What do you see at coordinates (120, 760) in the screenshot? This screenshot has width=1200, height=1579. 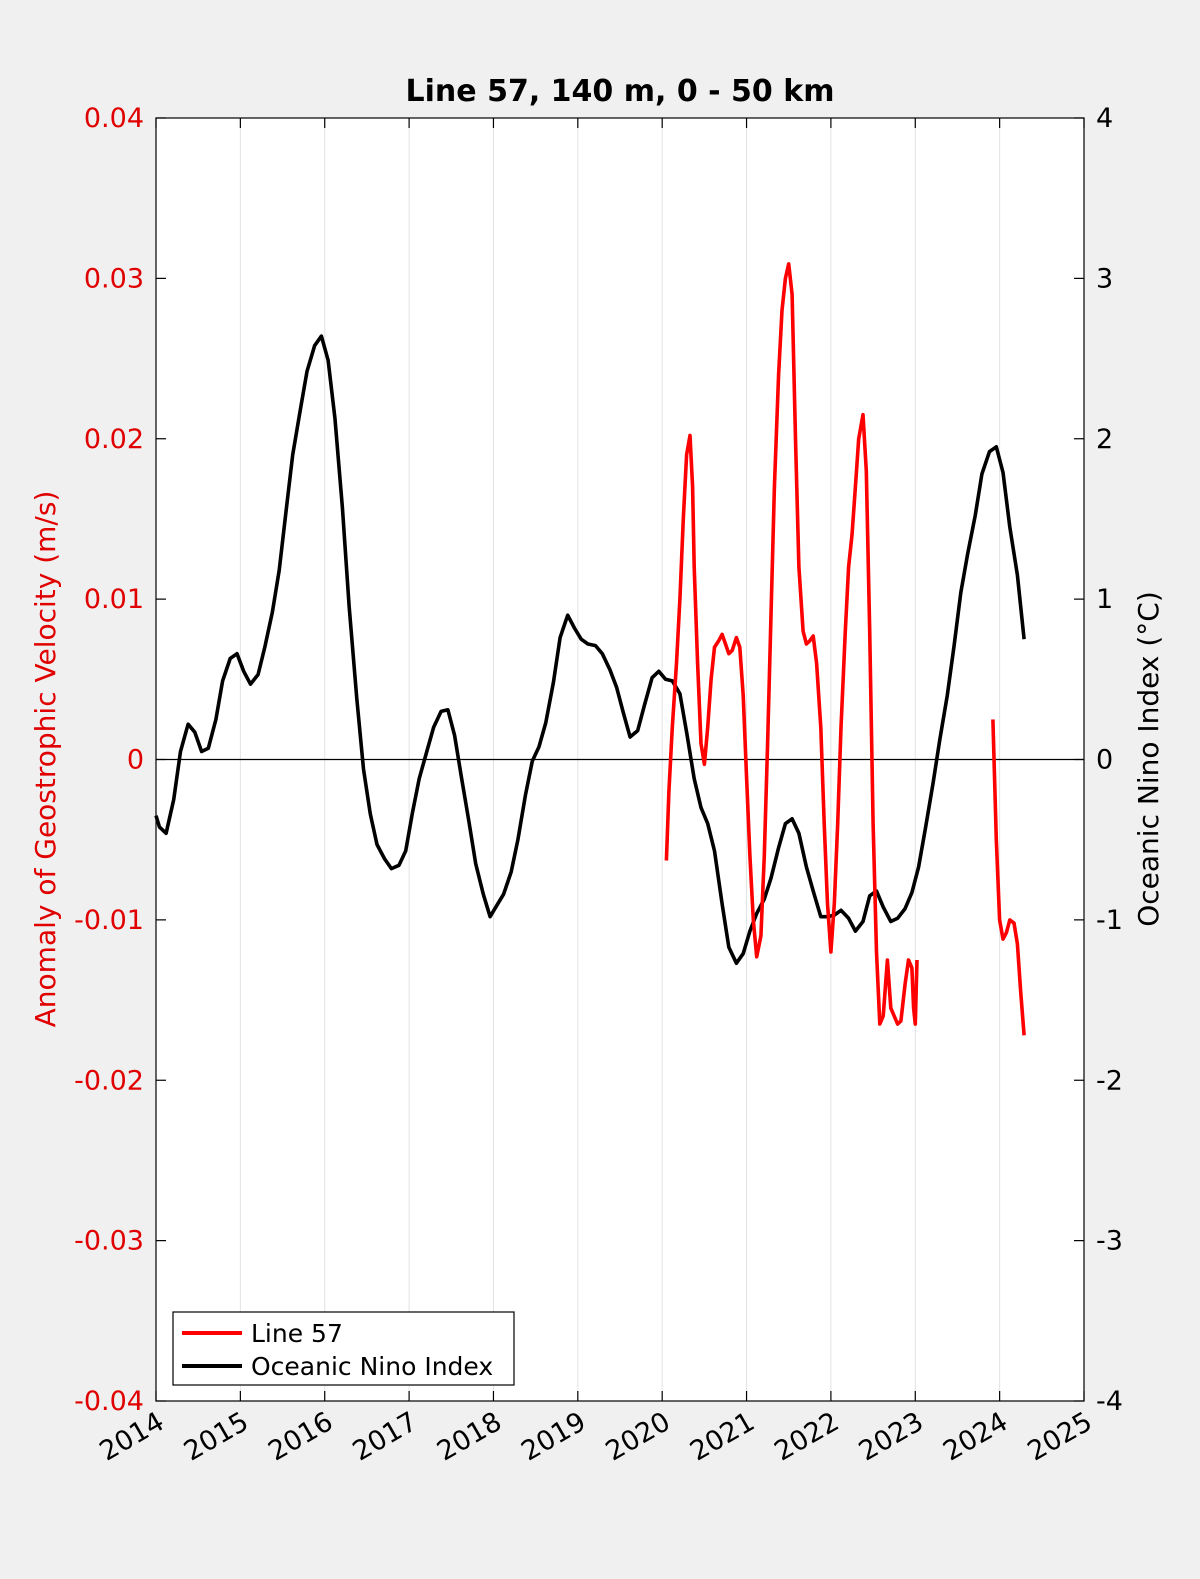 I see `left-axis: -0.04 -0.03 -0.02 -0.01 0 0.01 0.02 0.03 0.04` at bounding box center [120, 760].